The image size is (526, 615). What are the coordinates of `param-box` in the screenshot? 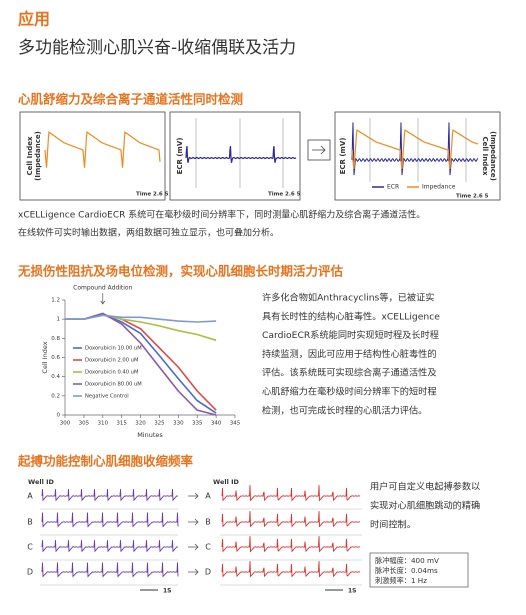 It's located at (419, 570).